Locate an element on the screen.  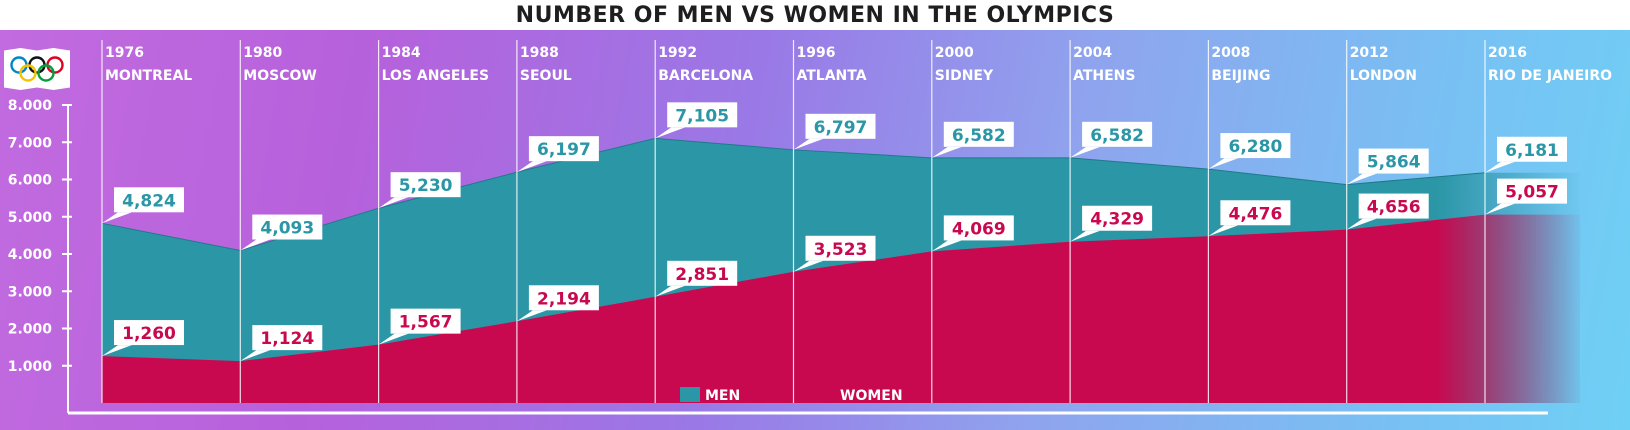
y-tick-label: 6.000 is located at coordinates (30, 181).